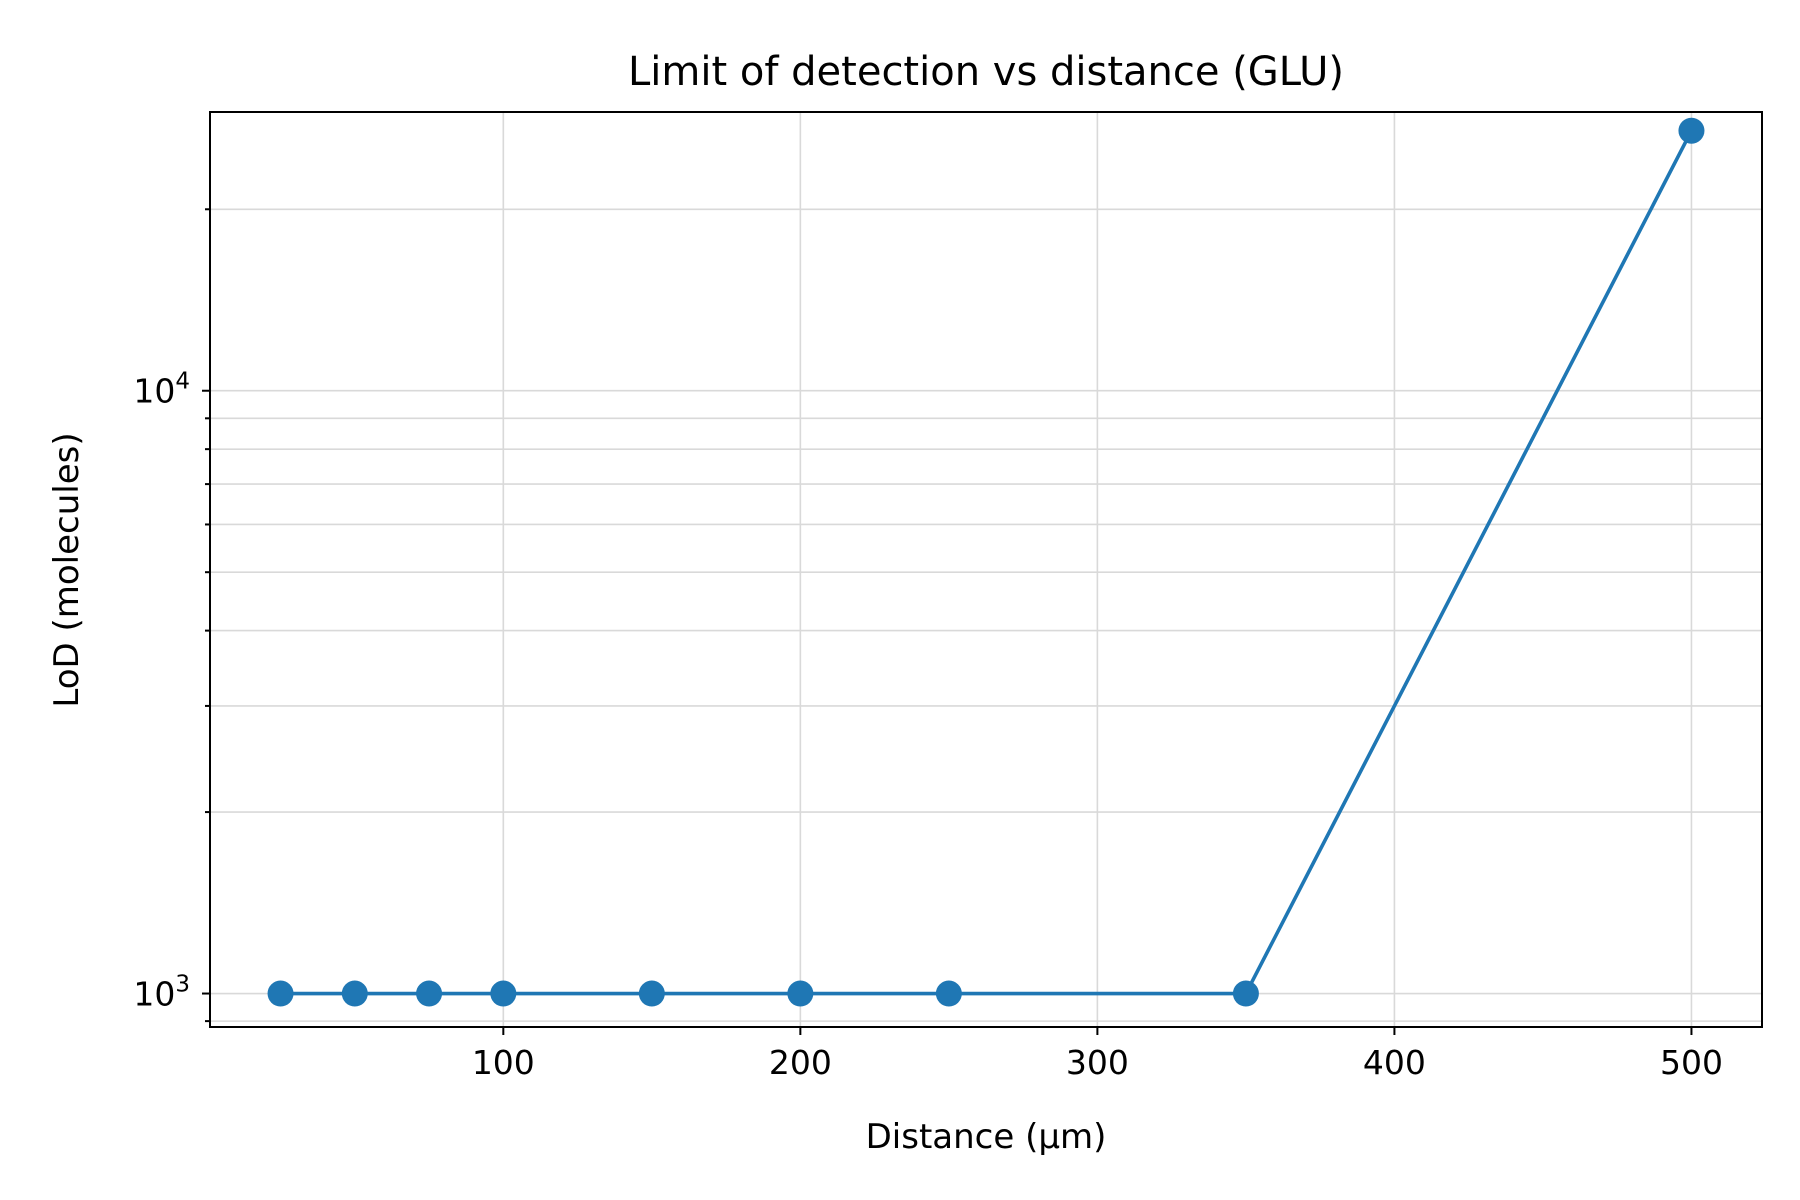  I want to click on y-tick-label: 10³, so click(161, 993).